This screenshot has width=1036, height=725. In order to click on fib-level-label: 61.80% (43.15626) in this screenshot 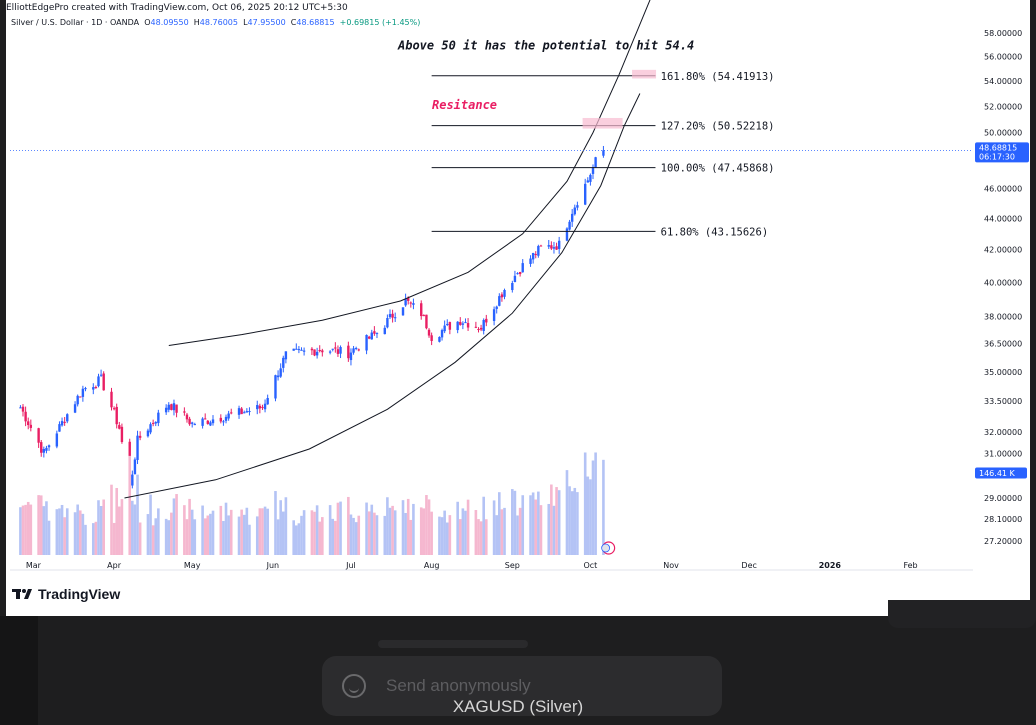, I will do `click(714, 232)`.